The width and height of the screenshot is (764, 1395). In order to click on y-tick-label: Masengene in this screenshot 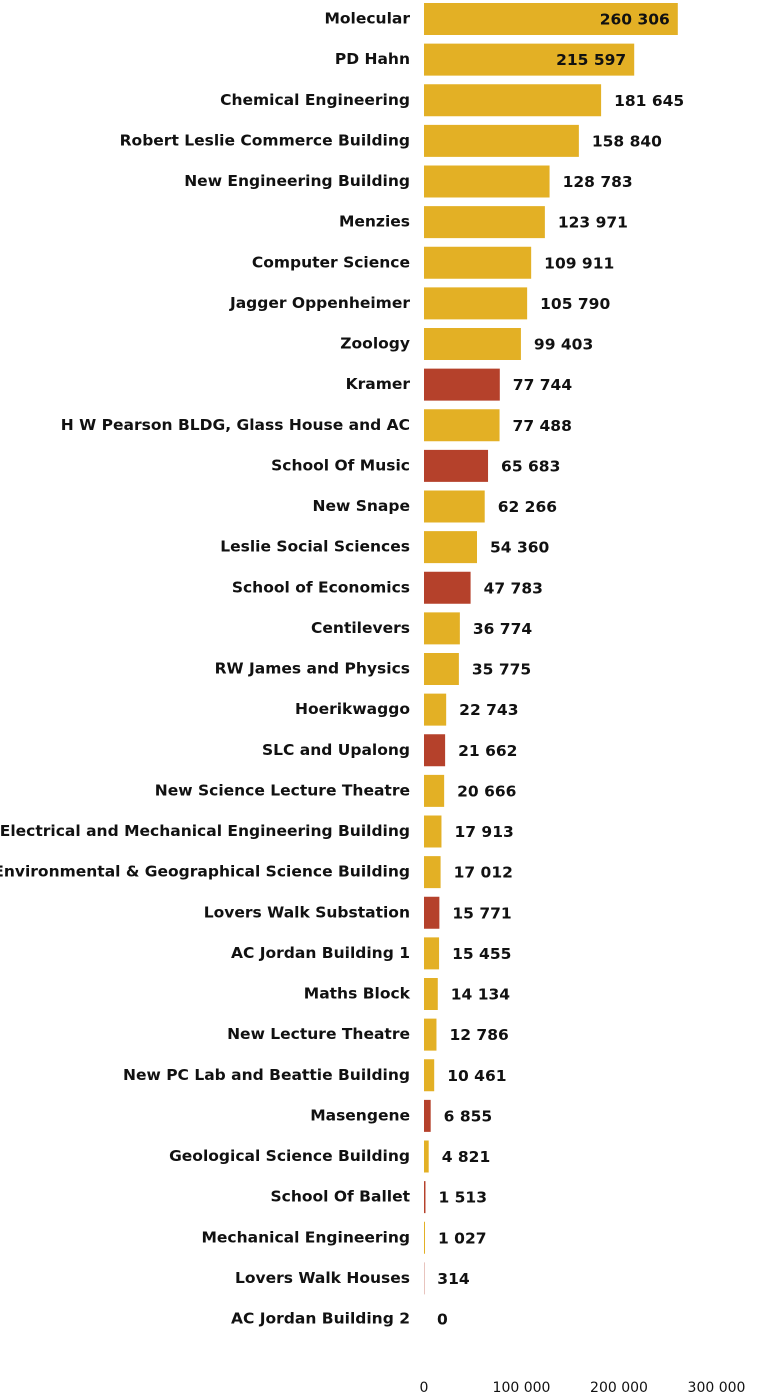, I will do `click(360, 1115)`.